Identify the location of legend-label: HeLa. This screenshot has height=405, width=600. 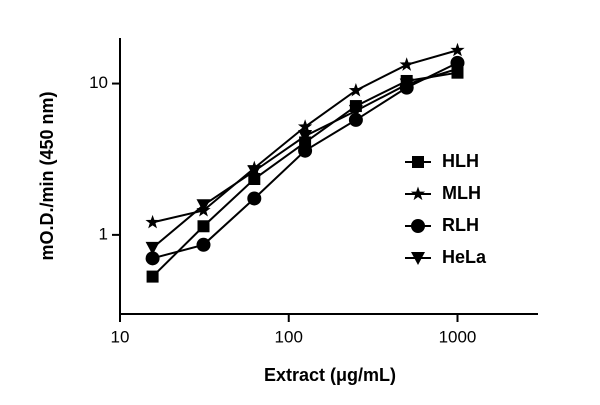
(464, 257).